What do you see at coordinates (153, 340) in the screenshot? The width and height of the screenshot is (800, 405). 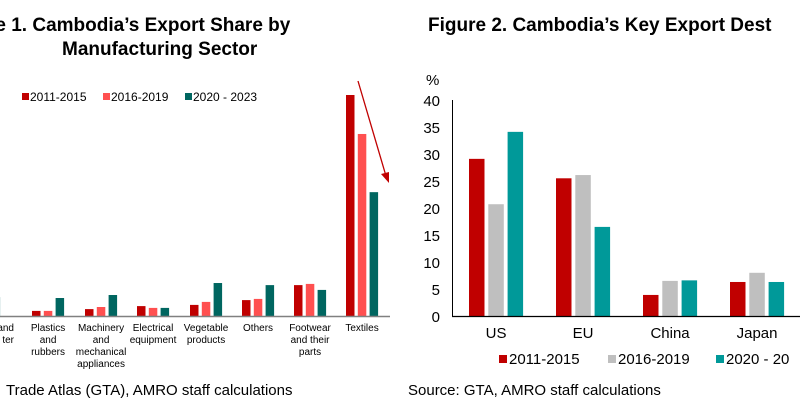 I see `figure1-x-label: equipment` at bounding box center [153, 340].